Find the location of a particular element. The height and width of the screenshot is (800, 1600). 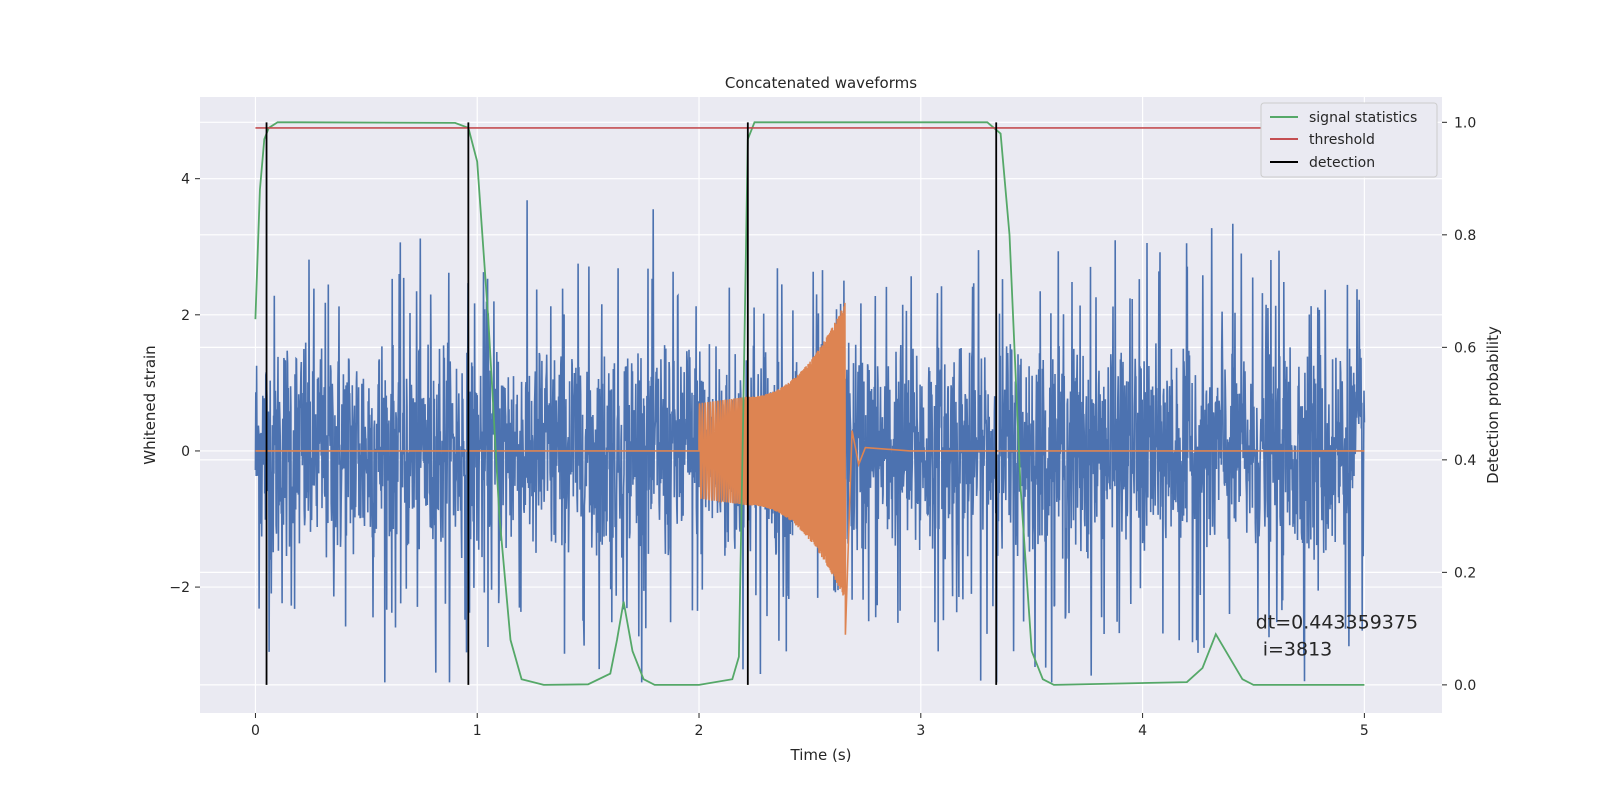

x-tick-label-3: 3 is located at coordinates (920, 731).